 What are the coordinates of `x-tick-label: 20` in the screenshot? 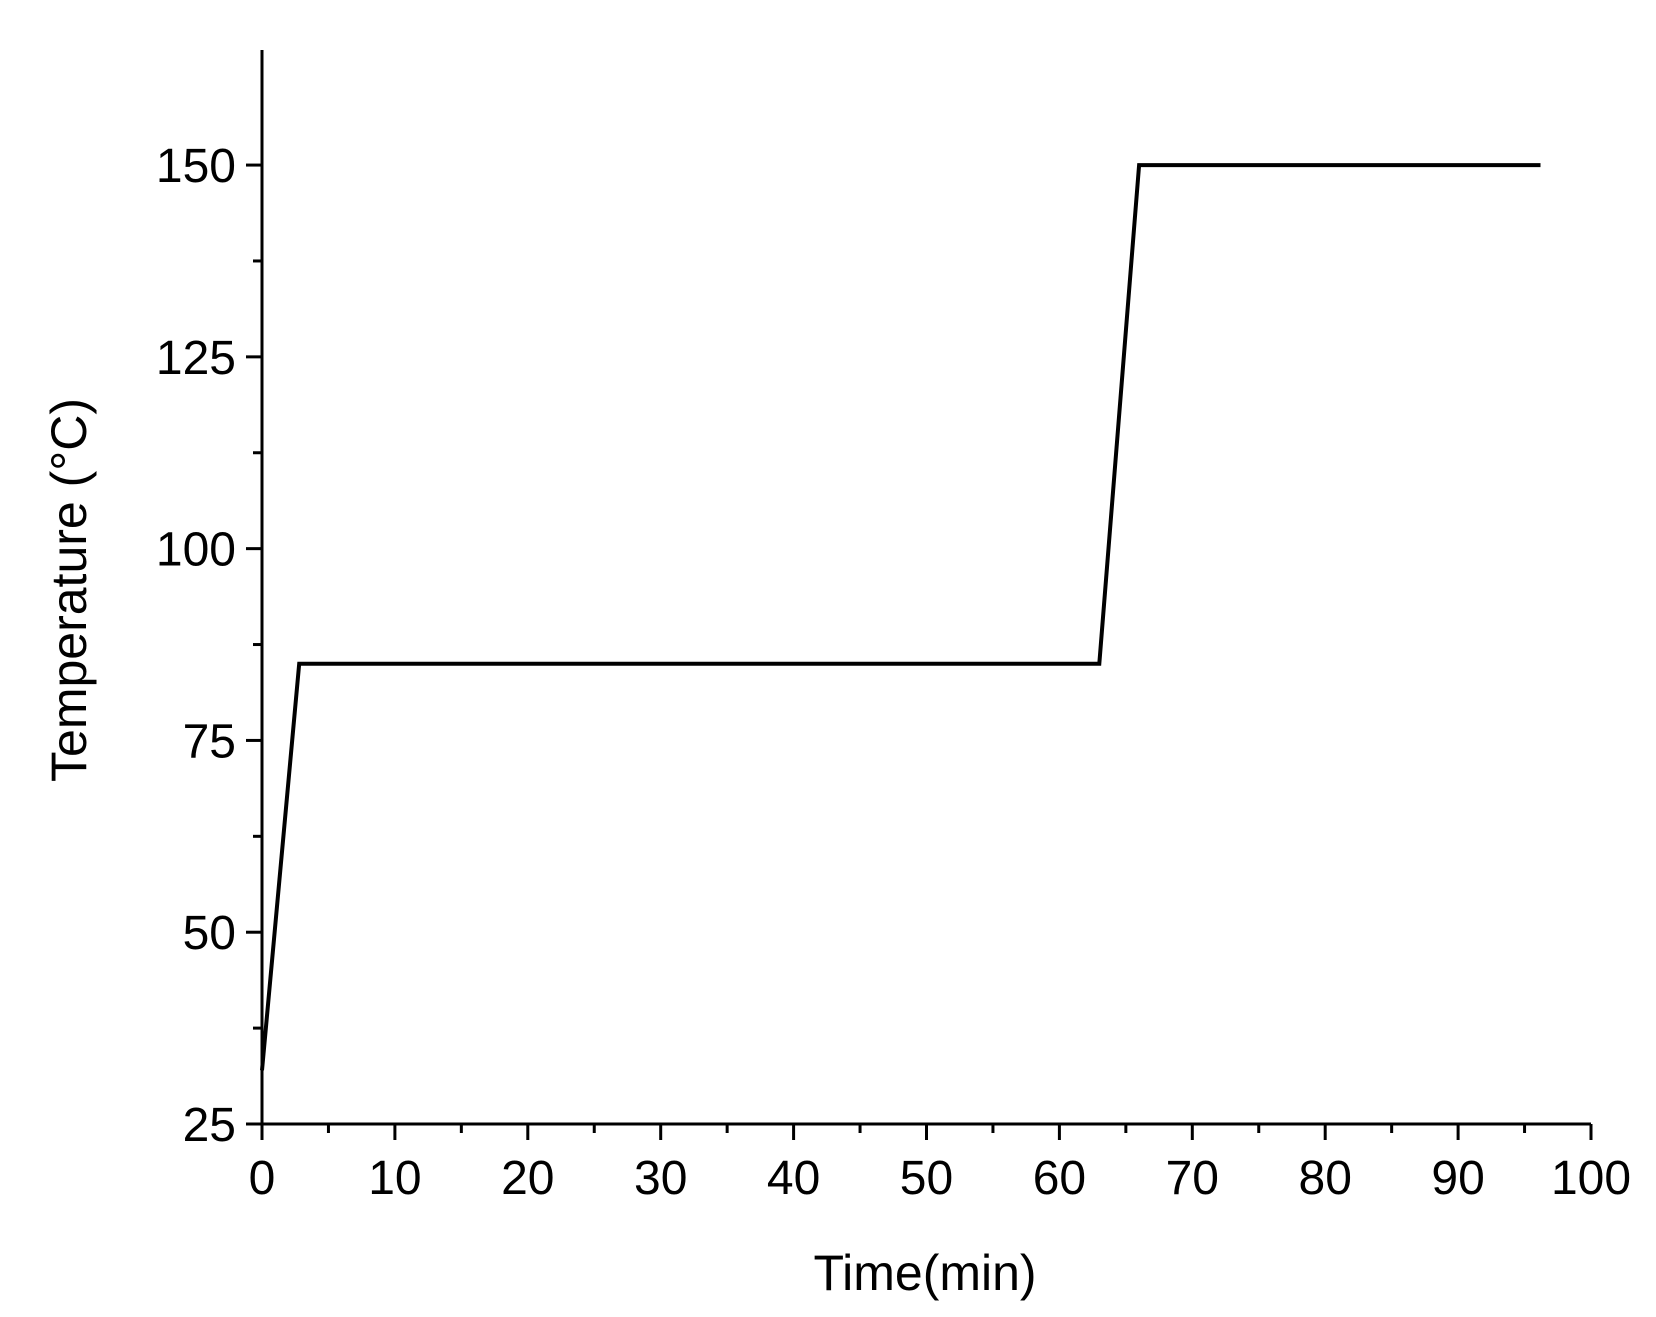 It's located at (527, 1178).